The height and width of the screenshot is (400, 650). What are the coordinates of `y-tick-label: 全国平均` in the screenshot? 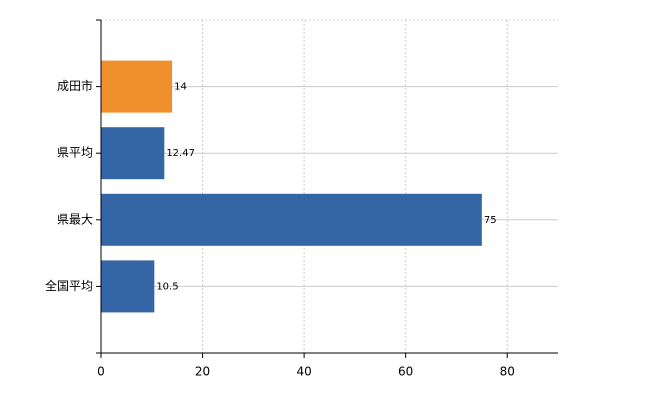 It's located at (69, 285).